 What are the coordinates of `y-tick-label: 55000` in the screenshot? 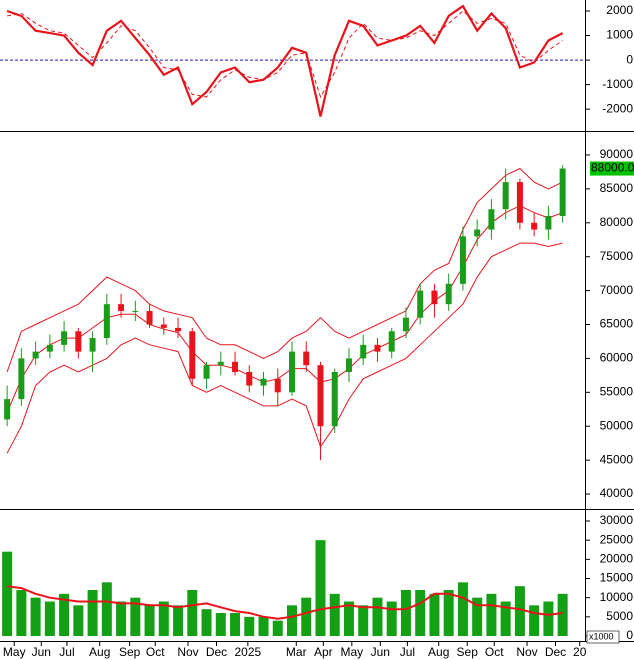 It's located at (617, 391).